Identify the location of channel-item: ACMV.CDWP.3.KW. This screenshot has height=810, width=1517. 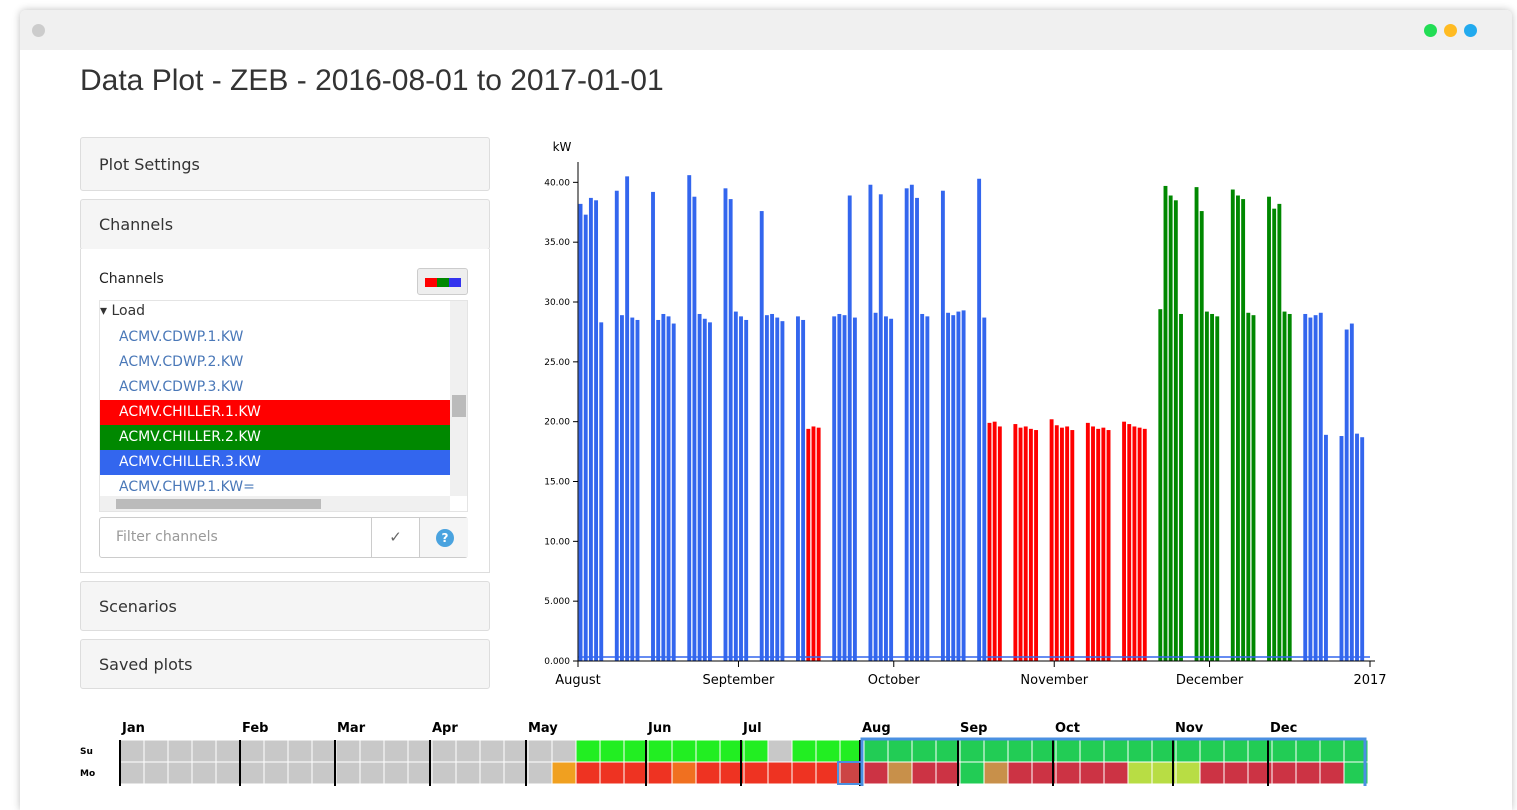
(181, 387).